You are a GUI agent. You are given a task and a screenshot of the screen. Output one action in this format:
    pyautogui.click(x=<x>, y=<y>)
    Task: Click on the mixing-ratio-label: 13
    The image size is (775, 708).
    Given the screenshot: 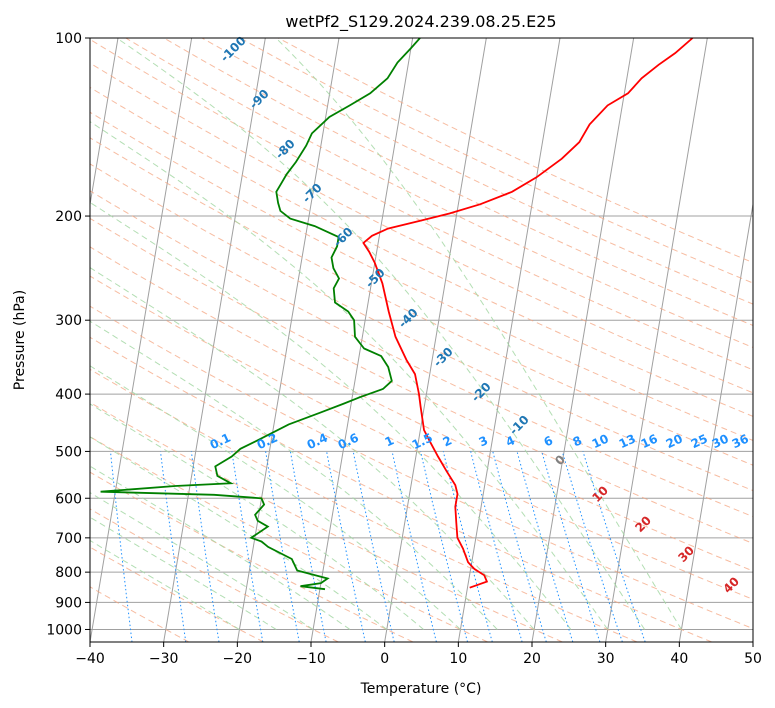 What is the action you would take?
    pyautogui.click(x=627, y=442)
    